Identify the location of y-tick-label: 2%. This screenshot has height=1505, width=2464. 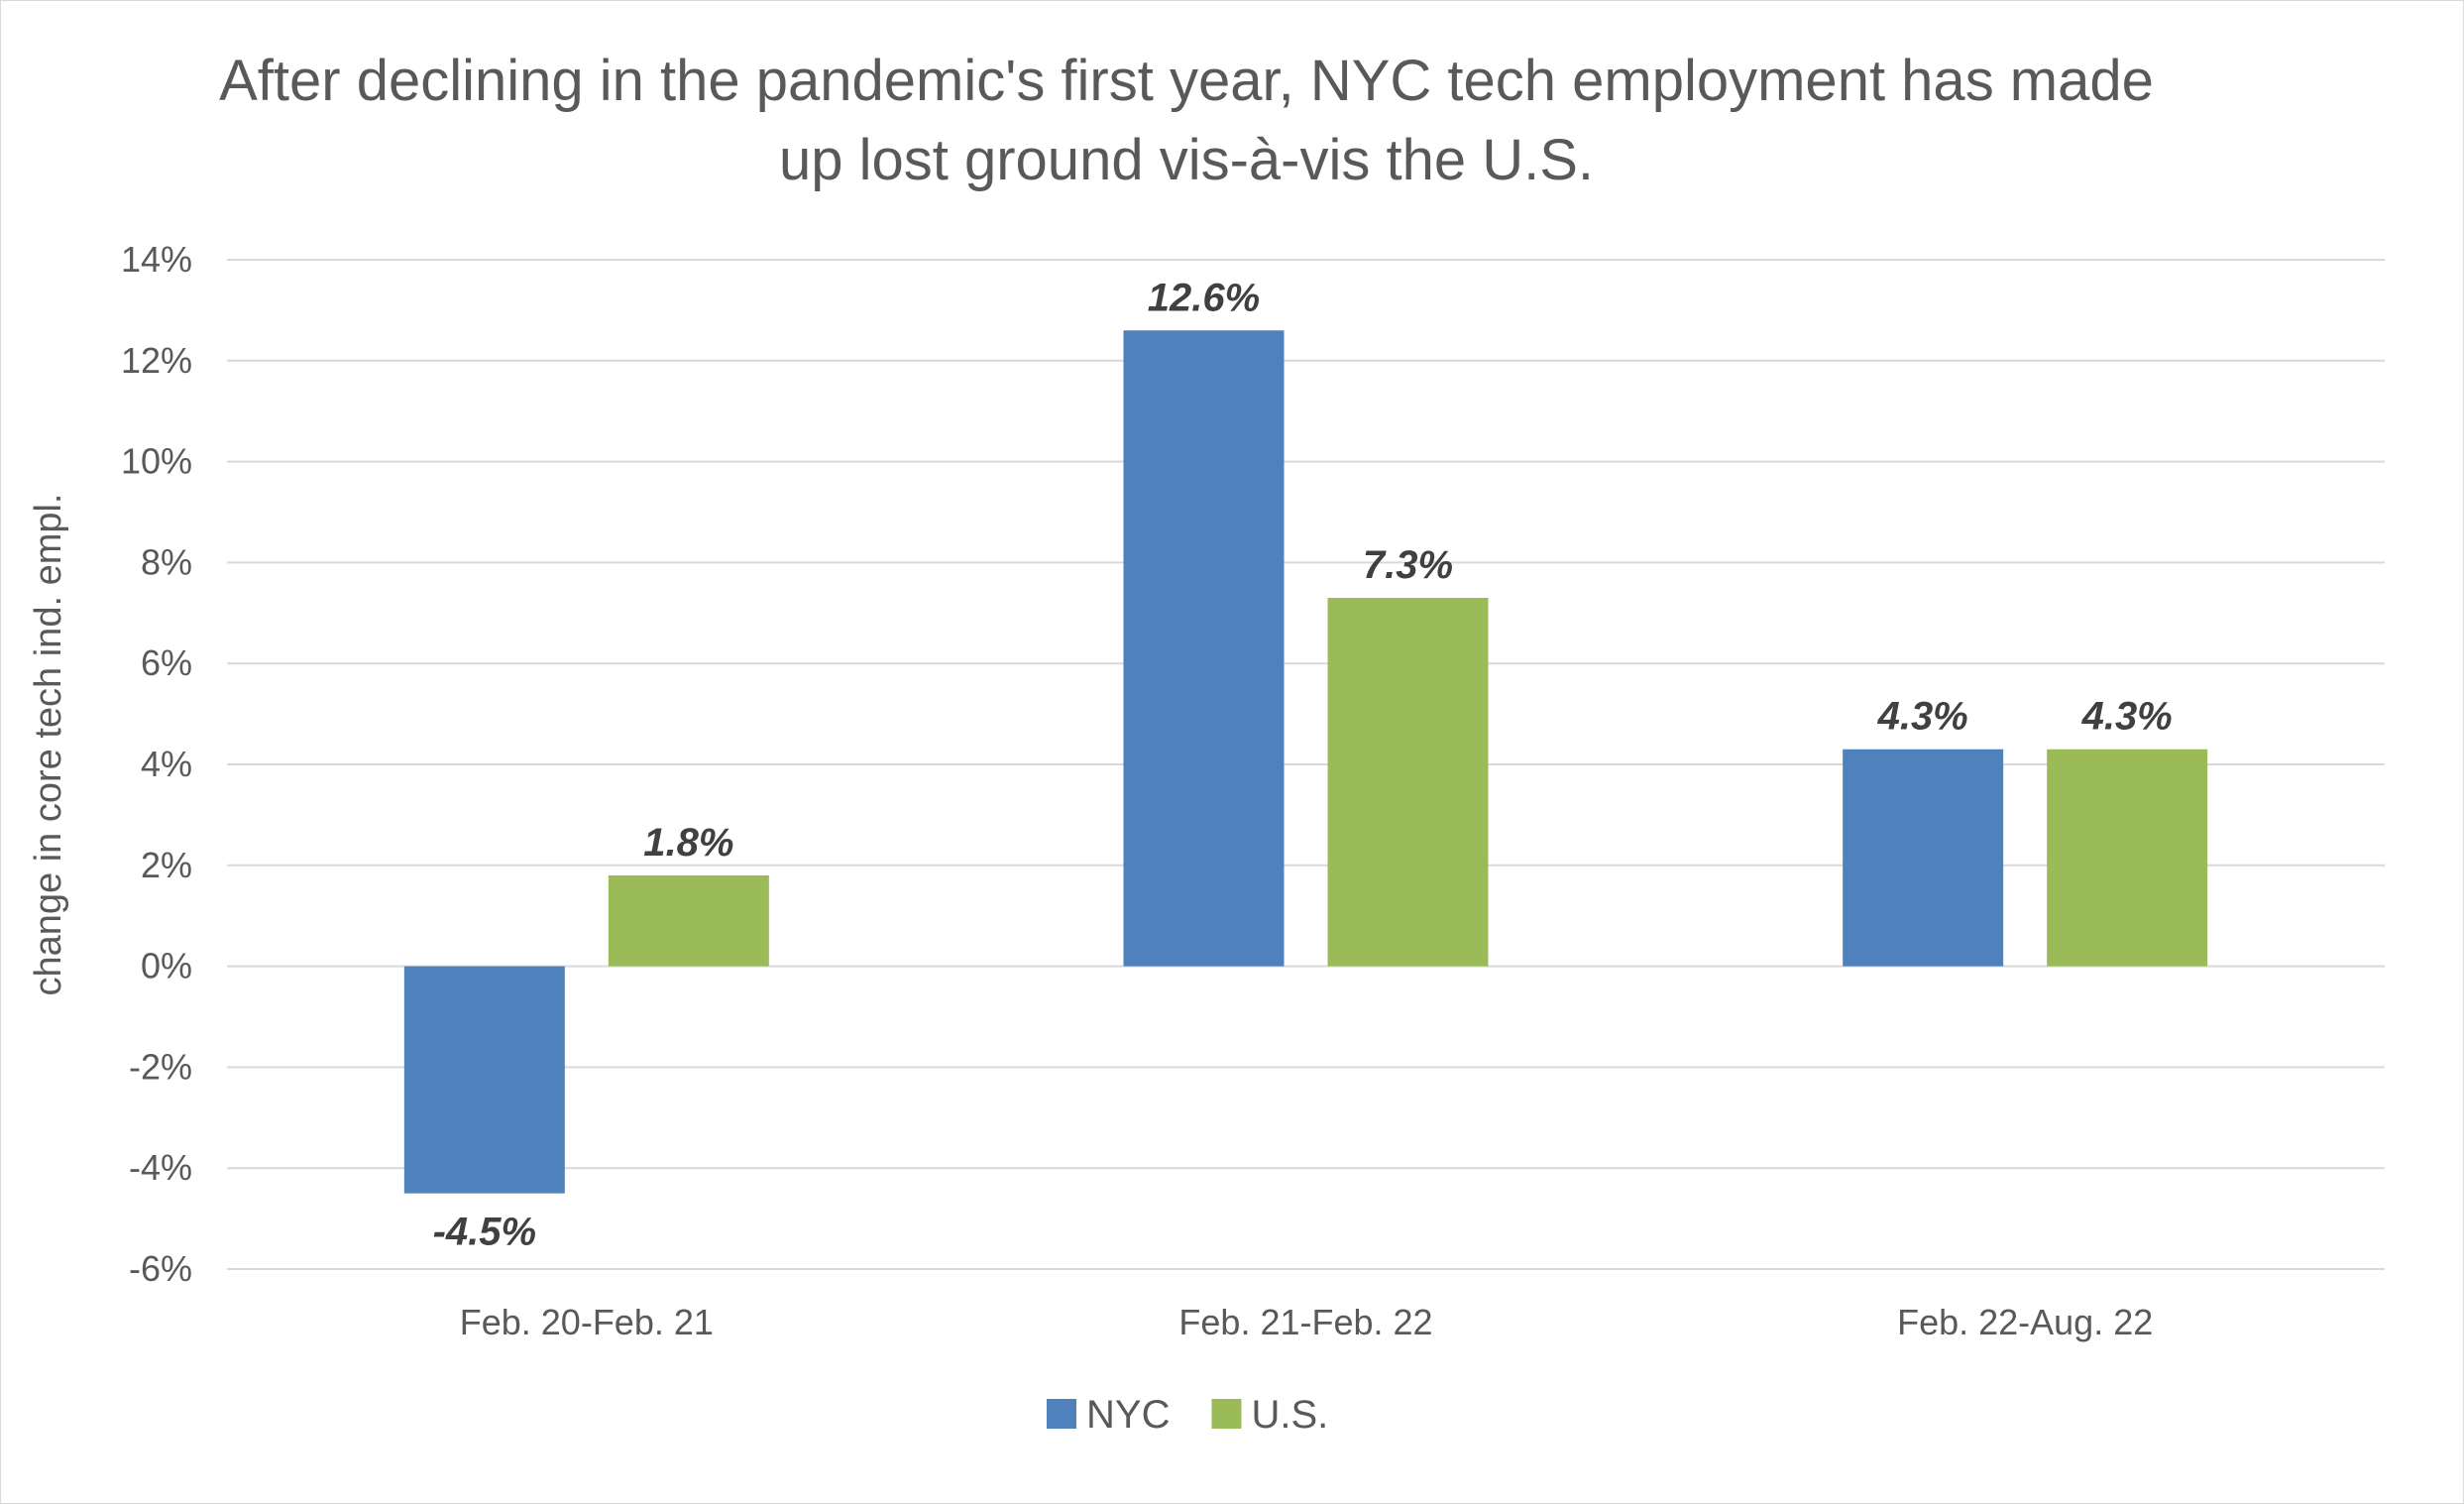
(166, 865).